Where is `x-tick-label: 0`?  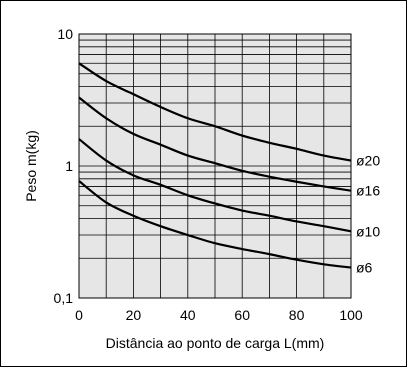
x-tick-label: 0 is located at coordinates (79, 315).